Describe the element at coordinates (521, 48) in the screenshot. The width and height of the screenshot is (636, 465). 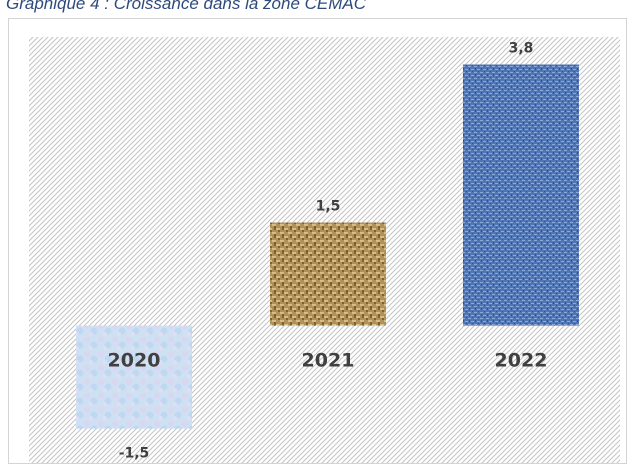
I see `data-label-2022: 3,8` at that location.